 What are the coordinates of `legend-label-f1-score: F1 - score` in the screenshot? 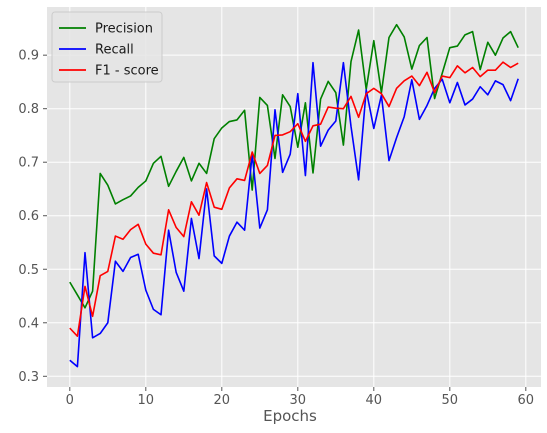 It's located at (127, 71).